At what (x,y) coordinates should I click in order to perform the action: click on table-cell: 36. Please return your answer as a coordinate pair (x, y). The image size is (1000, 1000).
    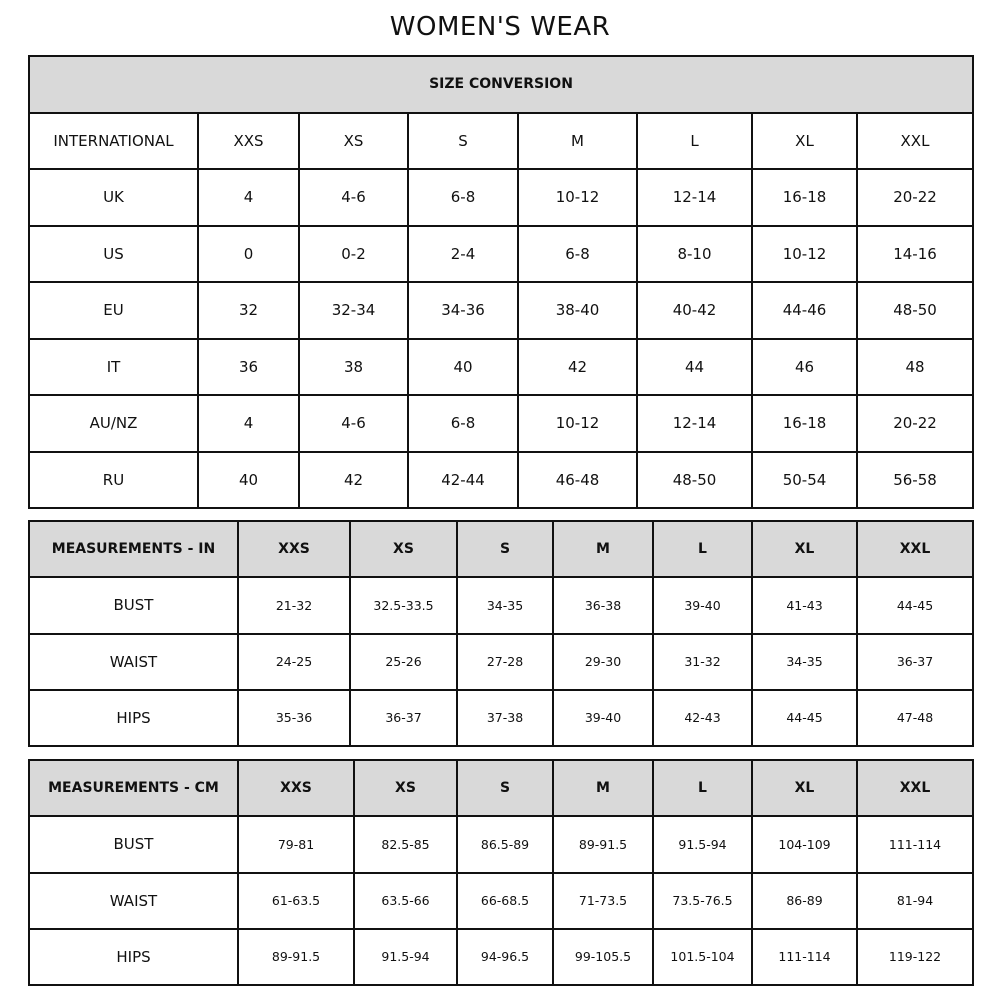
    Looking at the image, I should click on (248, 366).